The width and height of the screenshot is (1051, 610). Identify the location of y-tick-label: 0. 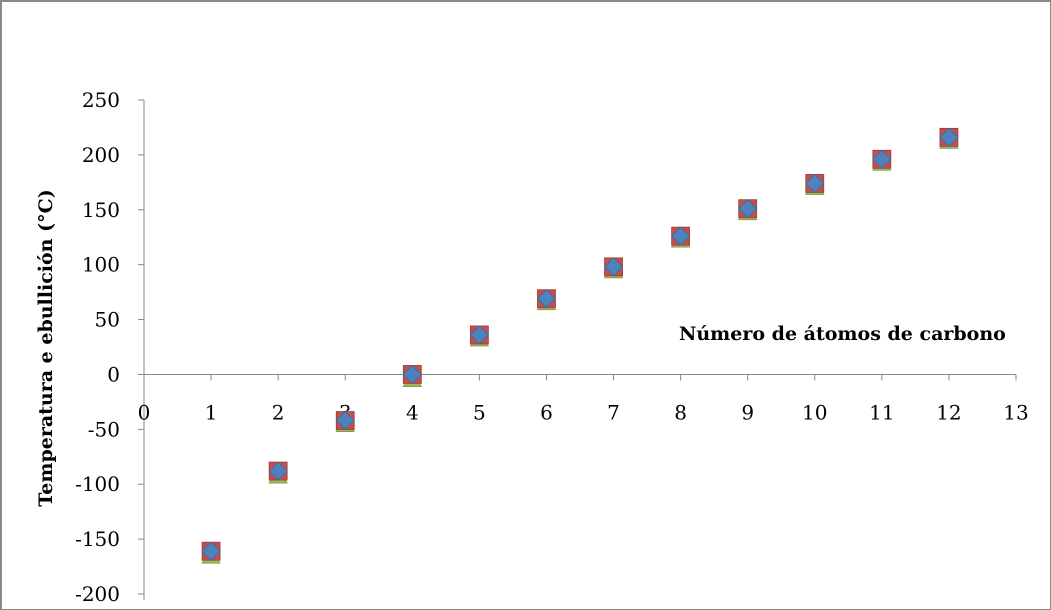
(113, 374).